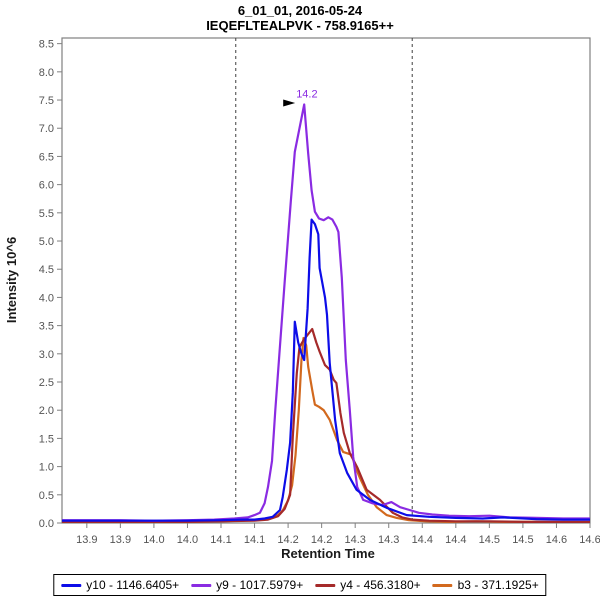 This screenshot has width=600, height=600. Describe the element at coordinates (328, 553) in the screenshot. I see `x-axis-label: Retention Time` at that location.